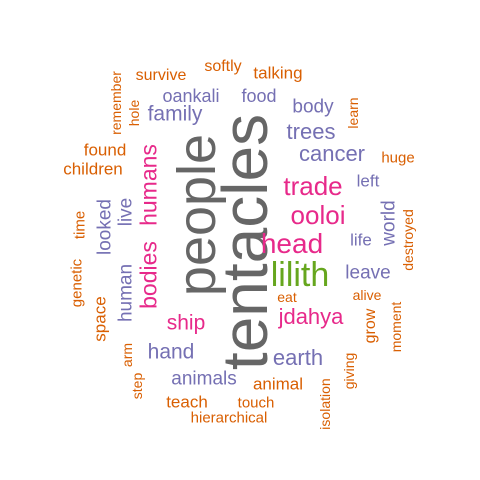 This screenshot has width=480, height=480. Describe the element at coordinates (349, 371) in the screenshot. I see `word-giving: giving` at that location.